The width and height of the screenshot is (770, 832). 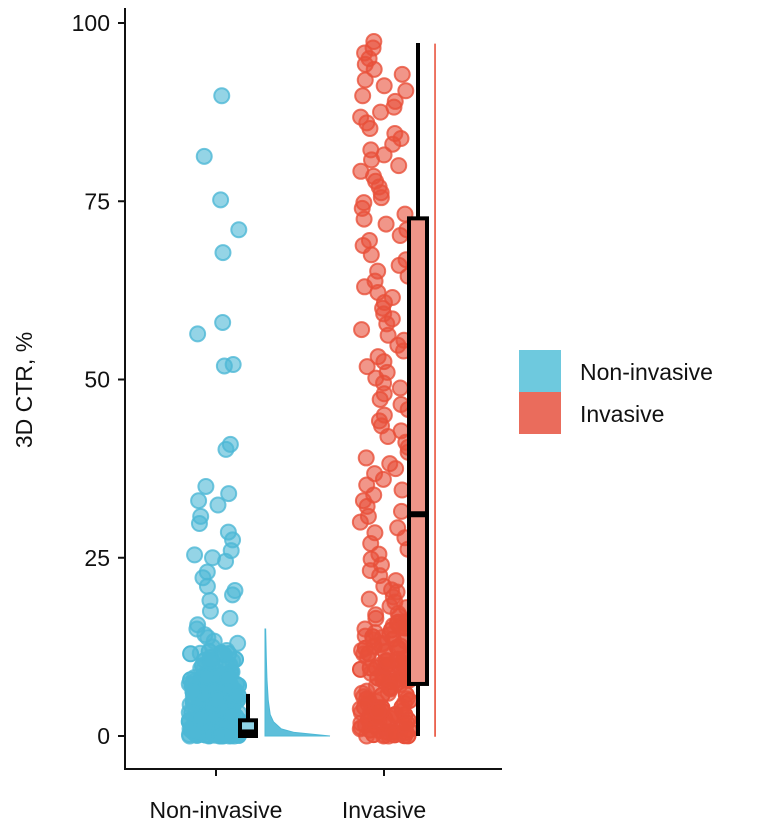 I want to click on y-ticks: 0 25 50 75 100, so click(x=98, y=379).